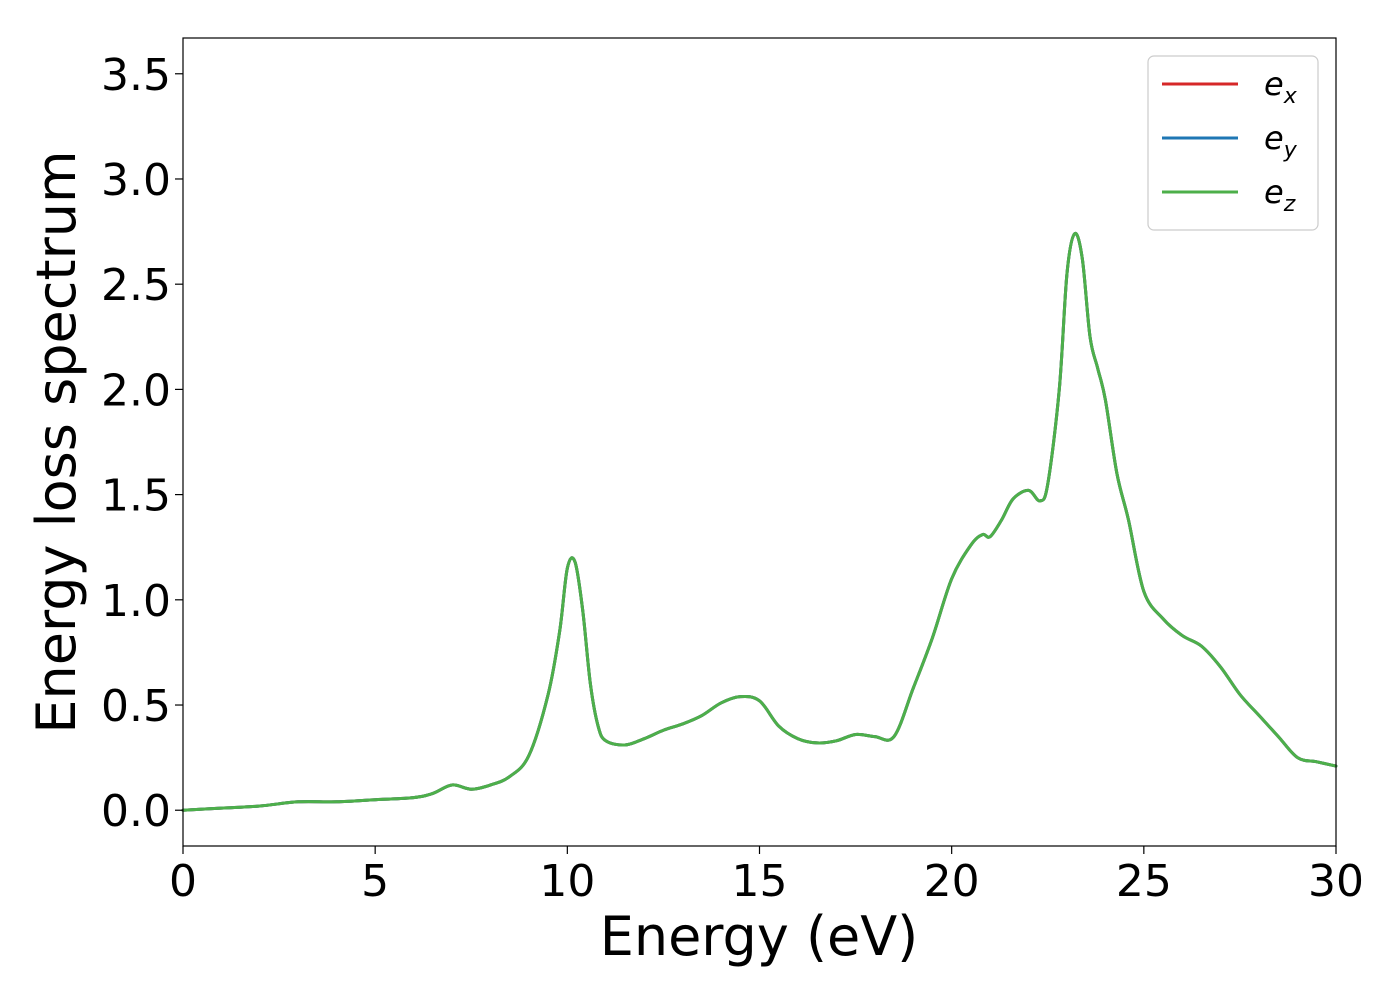 This screenshot has height=1000, width=1400. I want to click on x-tick-label: 30, so click(1336, 881).